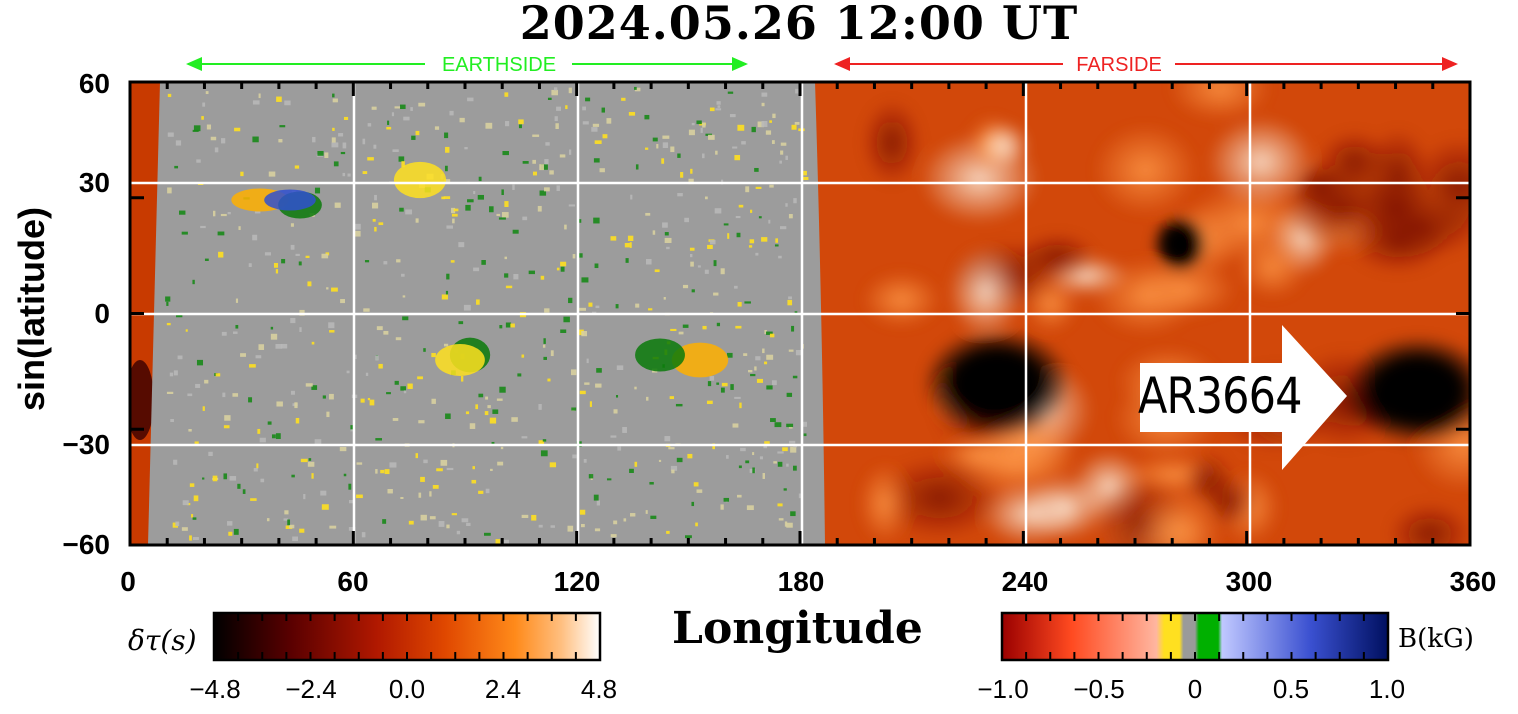  What do you see at coordinates (311, 689) in the screenshot?
I see `colorbar-left-tick: −2.4` at bounding box center [311, 689].